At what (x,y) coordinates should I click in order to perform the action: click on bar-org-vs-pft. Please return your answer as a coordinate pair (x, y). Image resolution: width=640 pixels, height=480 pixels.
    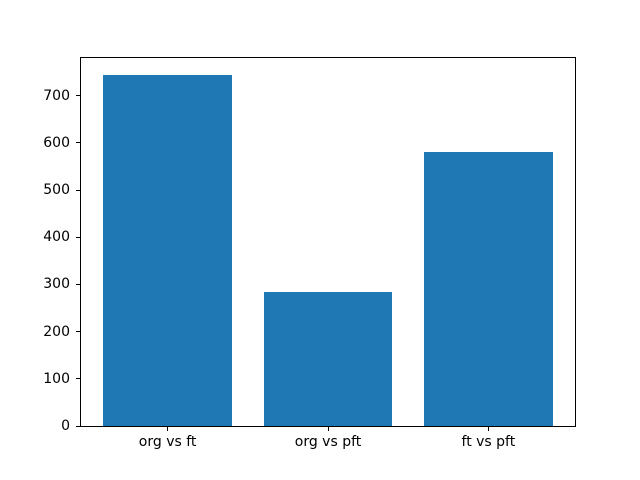
    Looking at the image, I should click on (328, 359).